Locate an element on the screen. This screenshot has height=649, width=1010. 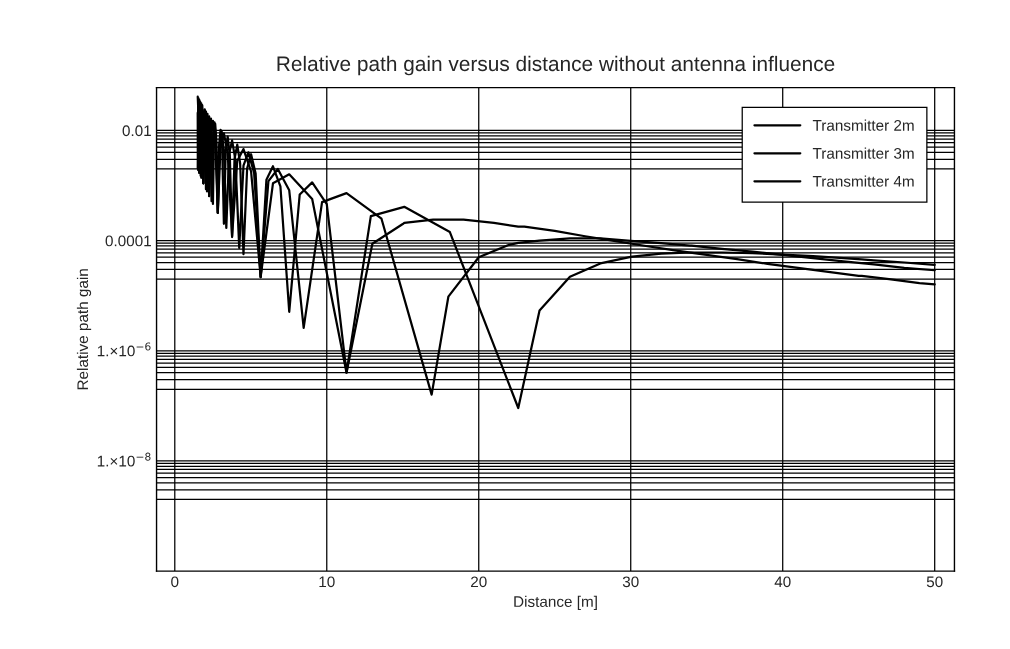
x-tick-label: 0 is located at coordinates (175, 582).